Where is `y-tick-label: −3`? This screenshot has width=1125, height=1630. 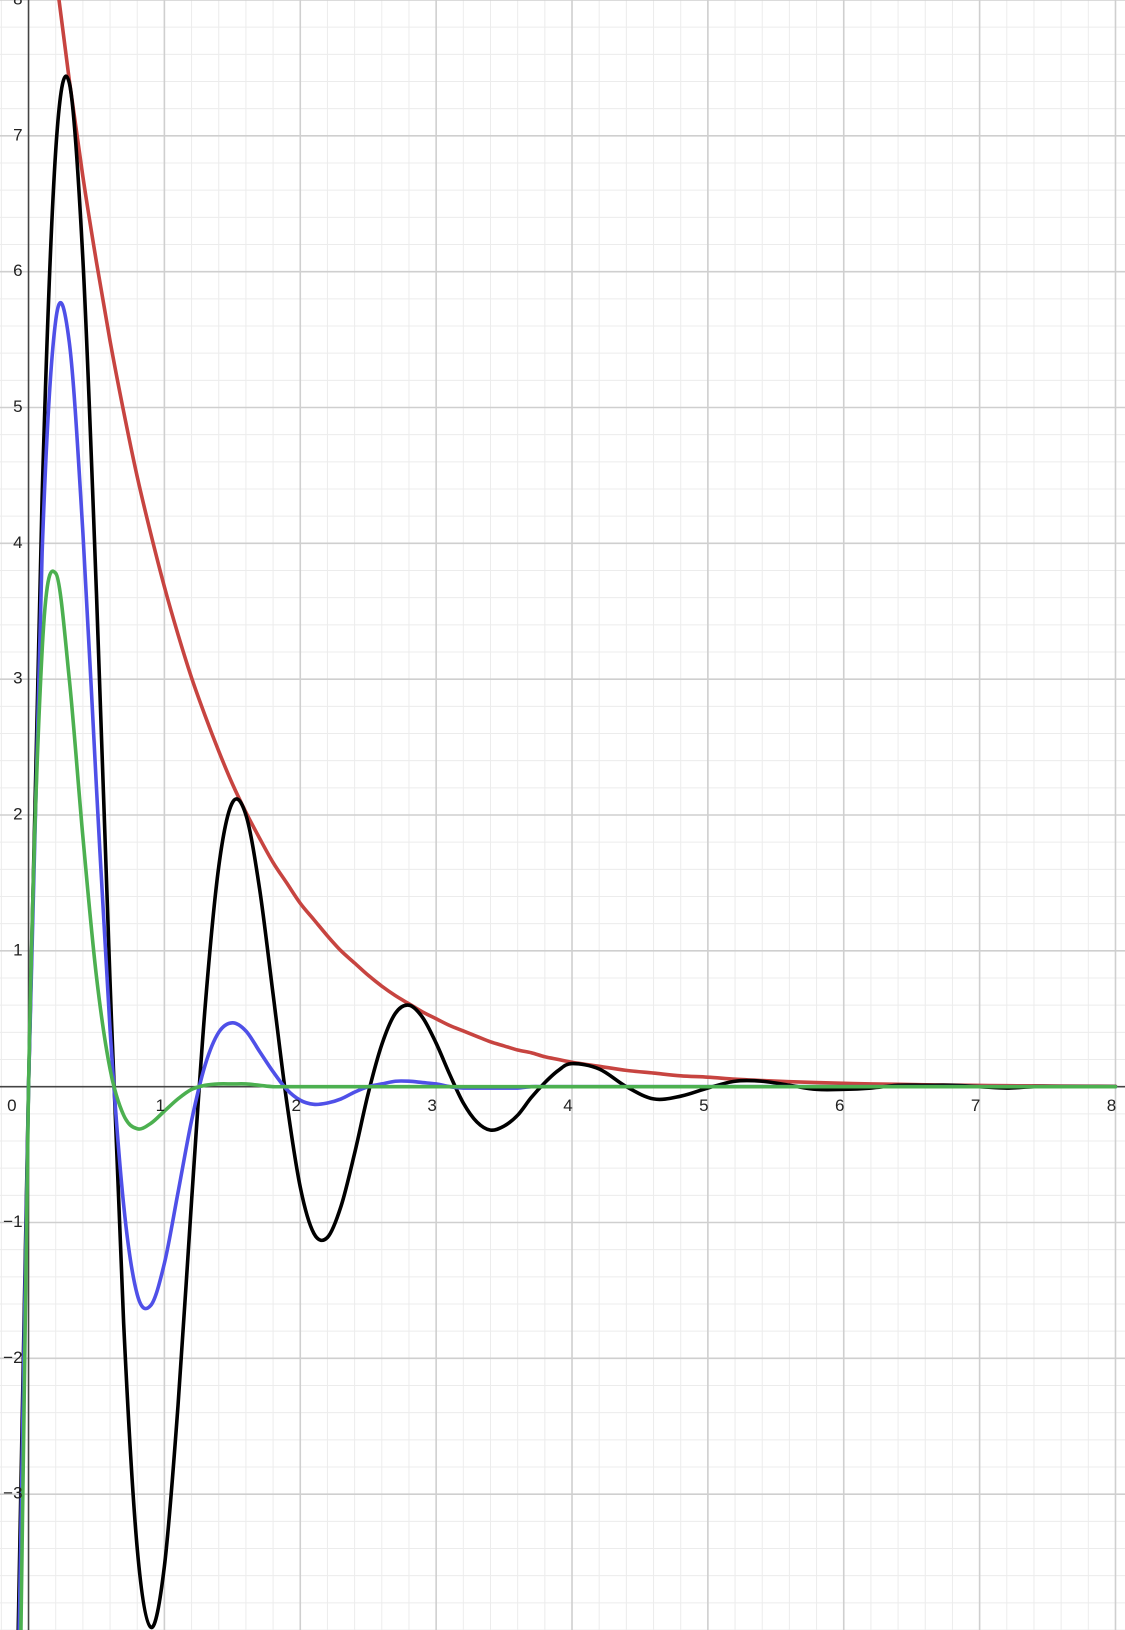
y-tick-label: −3 is located at coordinates (12, 1493).